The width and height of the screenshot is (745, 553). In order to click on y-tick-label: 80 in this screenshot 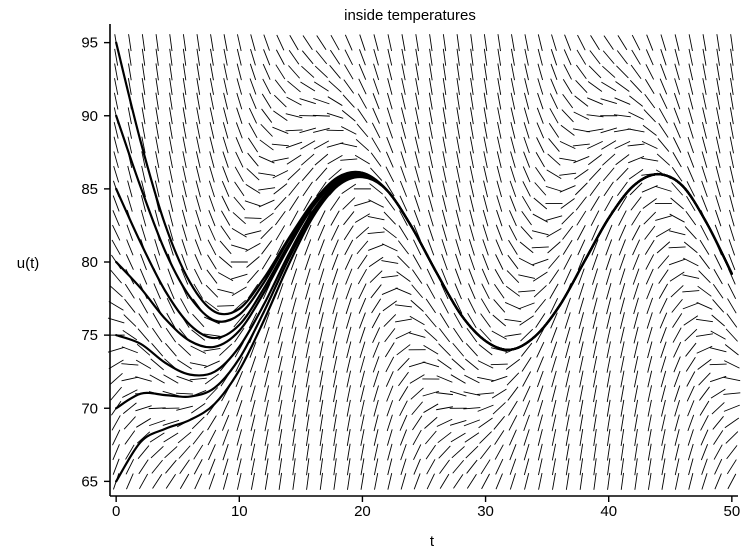, I will do `click(89, 262)`.